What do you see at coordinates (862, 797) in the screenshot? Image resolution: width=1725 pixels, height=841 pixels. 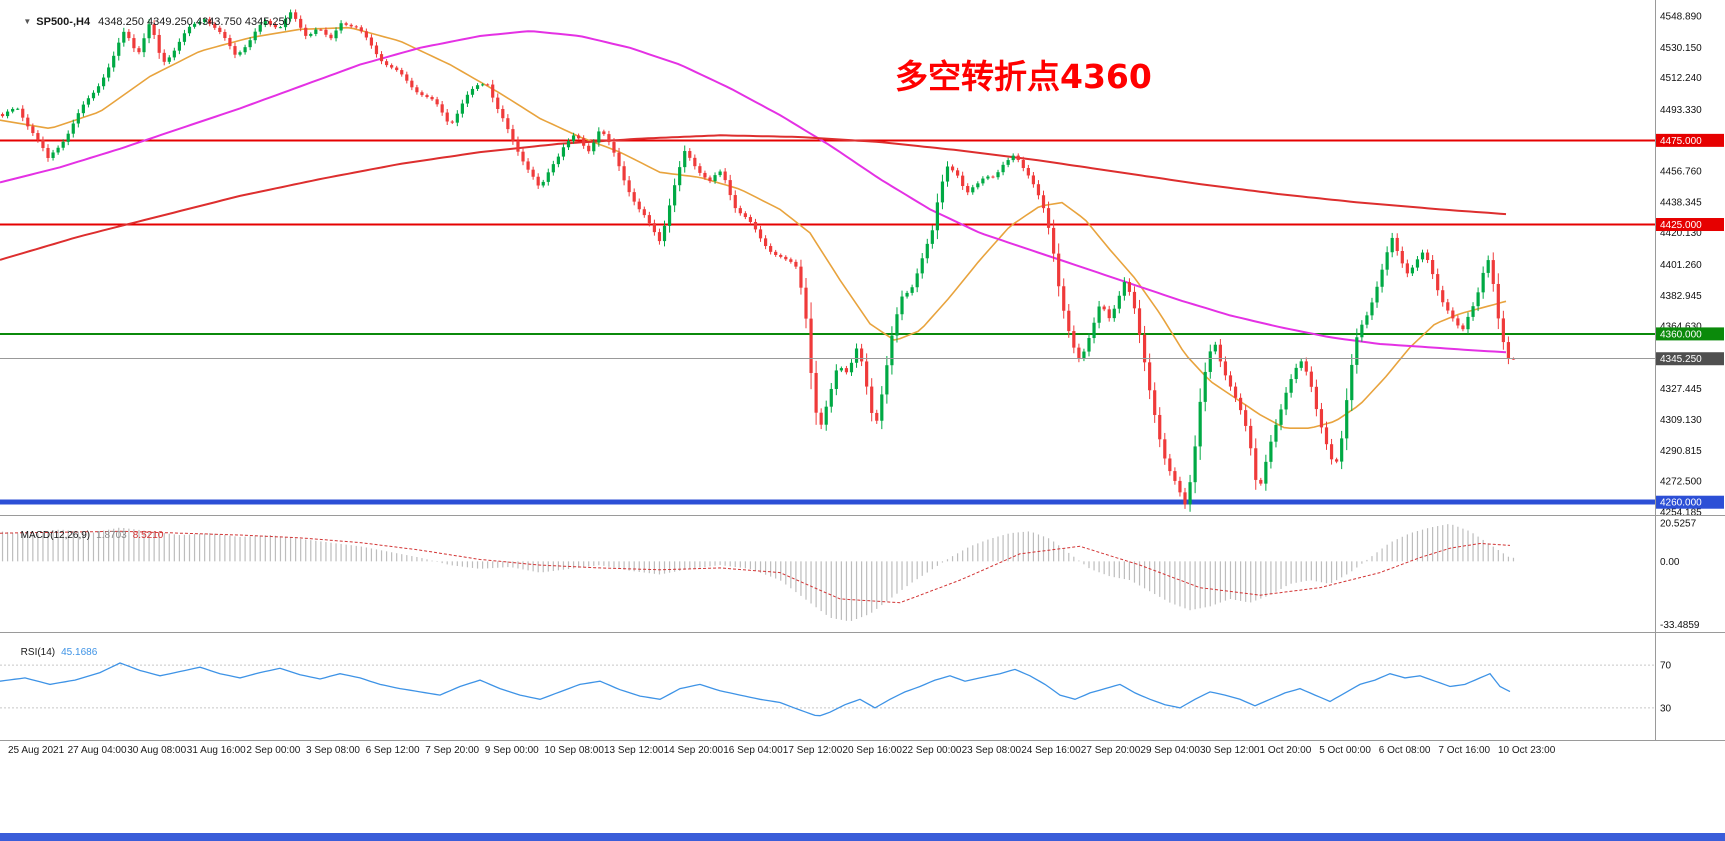 I see `below-chart-whitespace` at bounding box center [862, 797].